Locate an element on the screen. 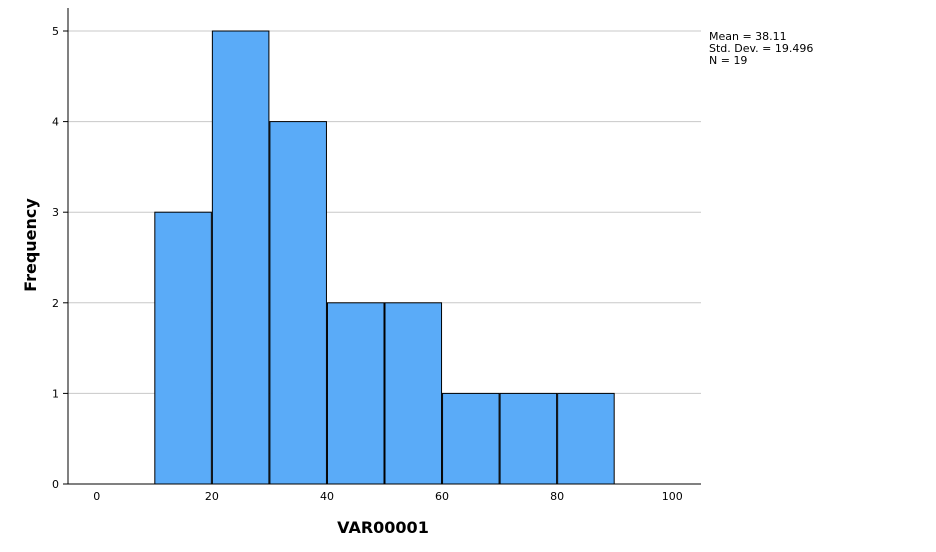  stats-n: N = 19 is located at coordinates (728, 60).